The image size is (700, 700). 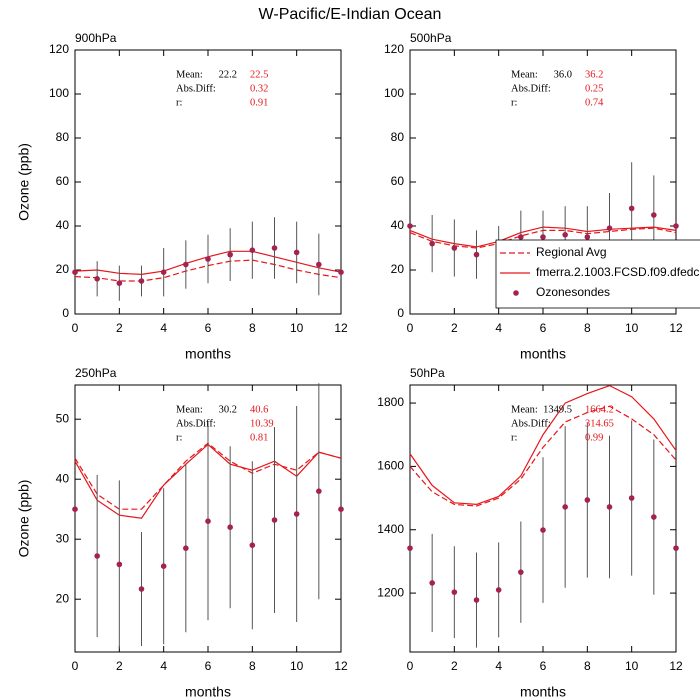 What do you see at coordinates (524, 74) in the screenshot?
I see `stat-label: Mean:` at bounding box center [524, 74].